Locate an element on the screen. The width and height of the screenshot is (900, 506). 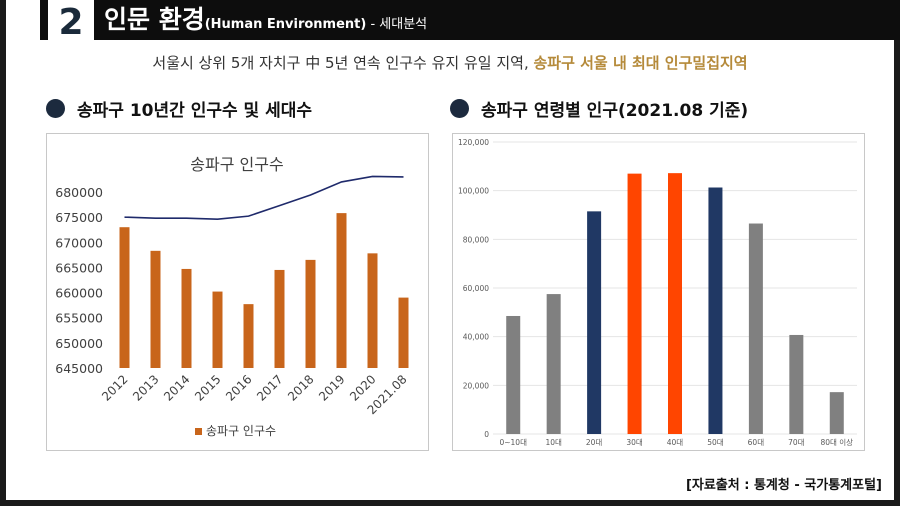
y-tick-label: 680000 is located at coordinates (79, 192).